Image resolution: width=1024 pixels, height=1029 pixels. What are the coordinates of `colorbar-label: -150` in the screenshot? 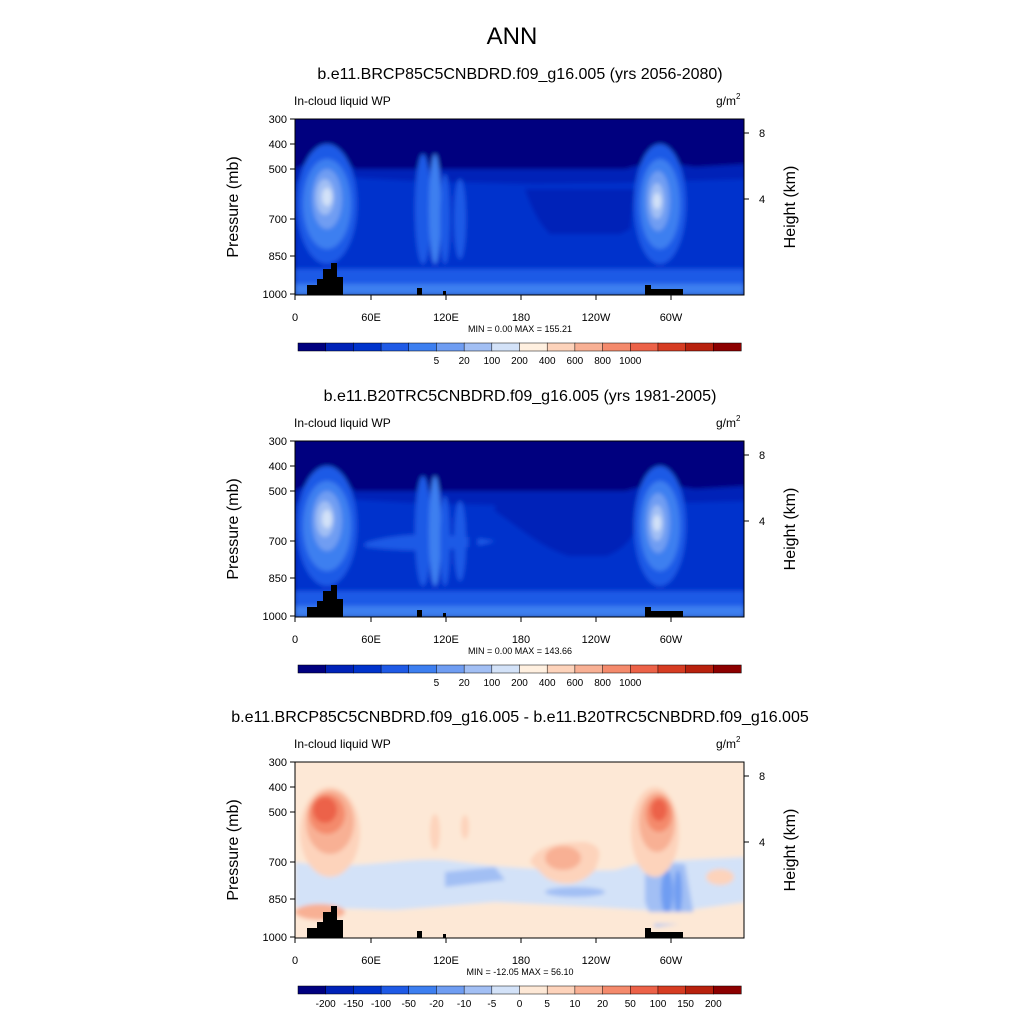 It's located at (353, 1004).